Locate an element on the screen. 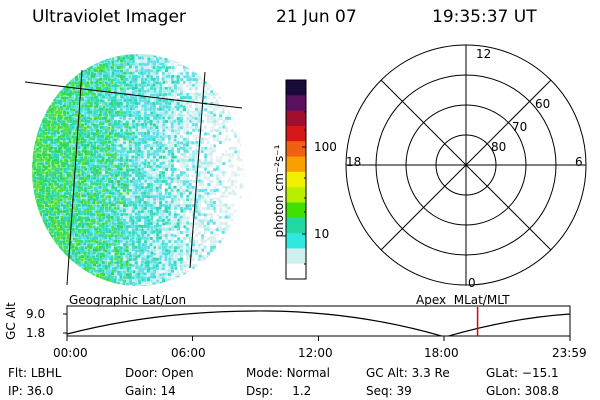 This screenshot has width=600, height=400. time-tick-0000: 00:00 is located at coordinates (70, 353).